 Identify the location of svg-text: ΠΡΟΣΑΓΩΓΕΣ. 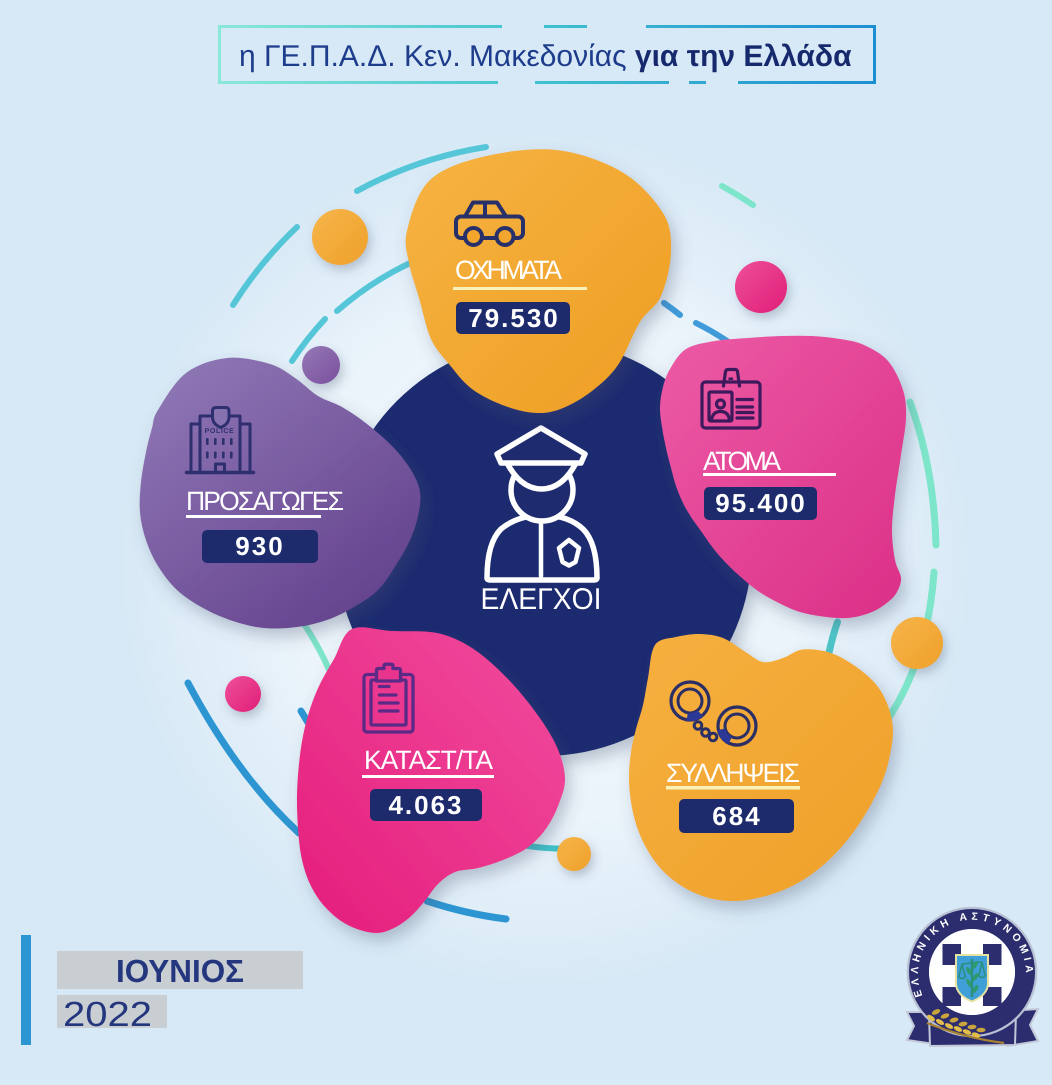
(265, 501).